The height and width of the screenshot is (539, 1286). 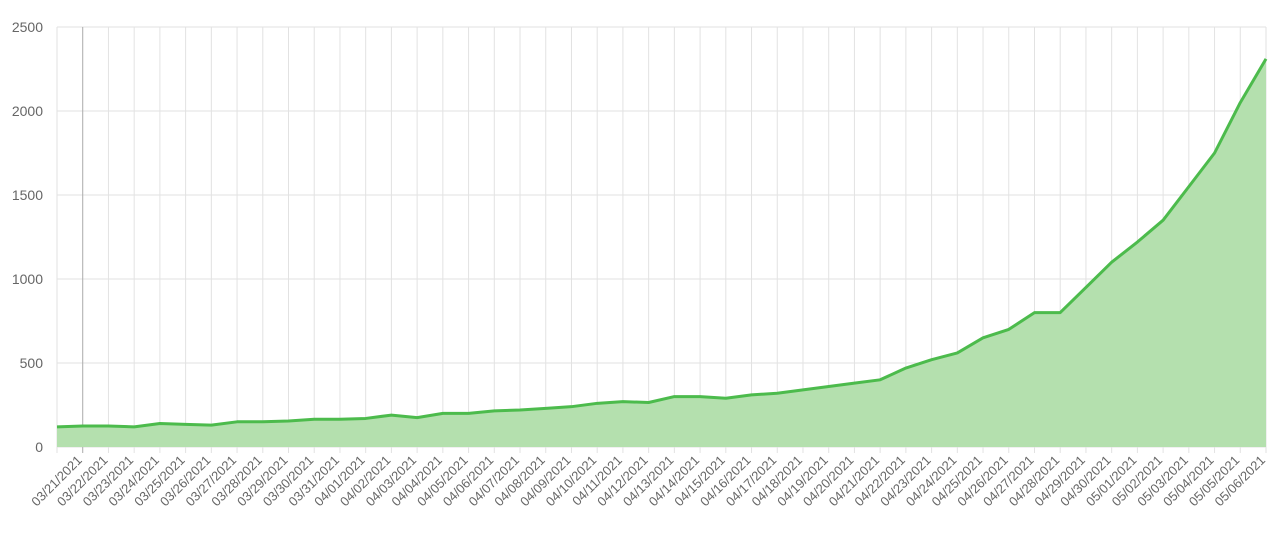 What do you see at coordinates (39, 447) in the screenshot?
I see `y-tick-label: 0` at bounding box center [39, 447].